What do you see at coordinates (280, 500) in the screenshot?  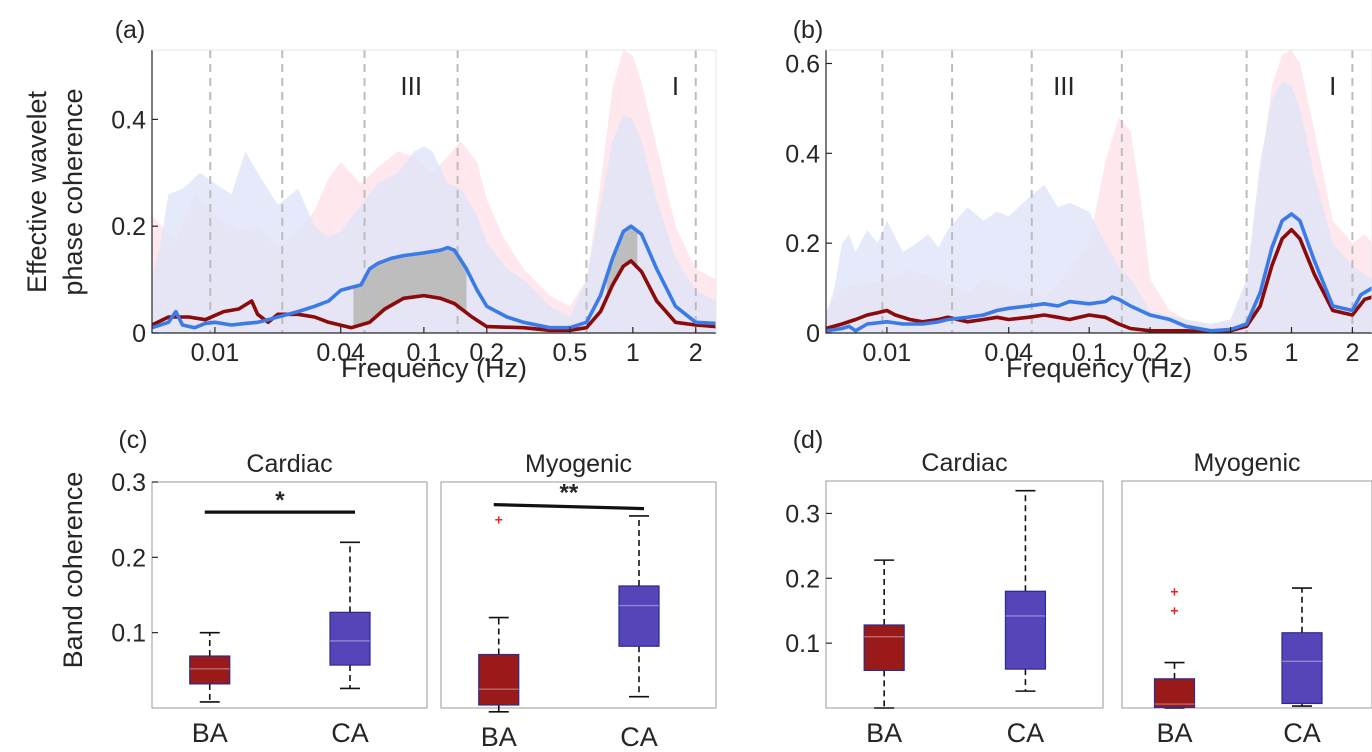 I see `significance-marker: *` at bounding box center [280, 500].